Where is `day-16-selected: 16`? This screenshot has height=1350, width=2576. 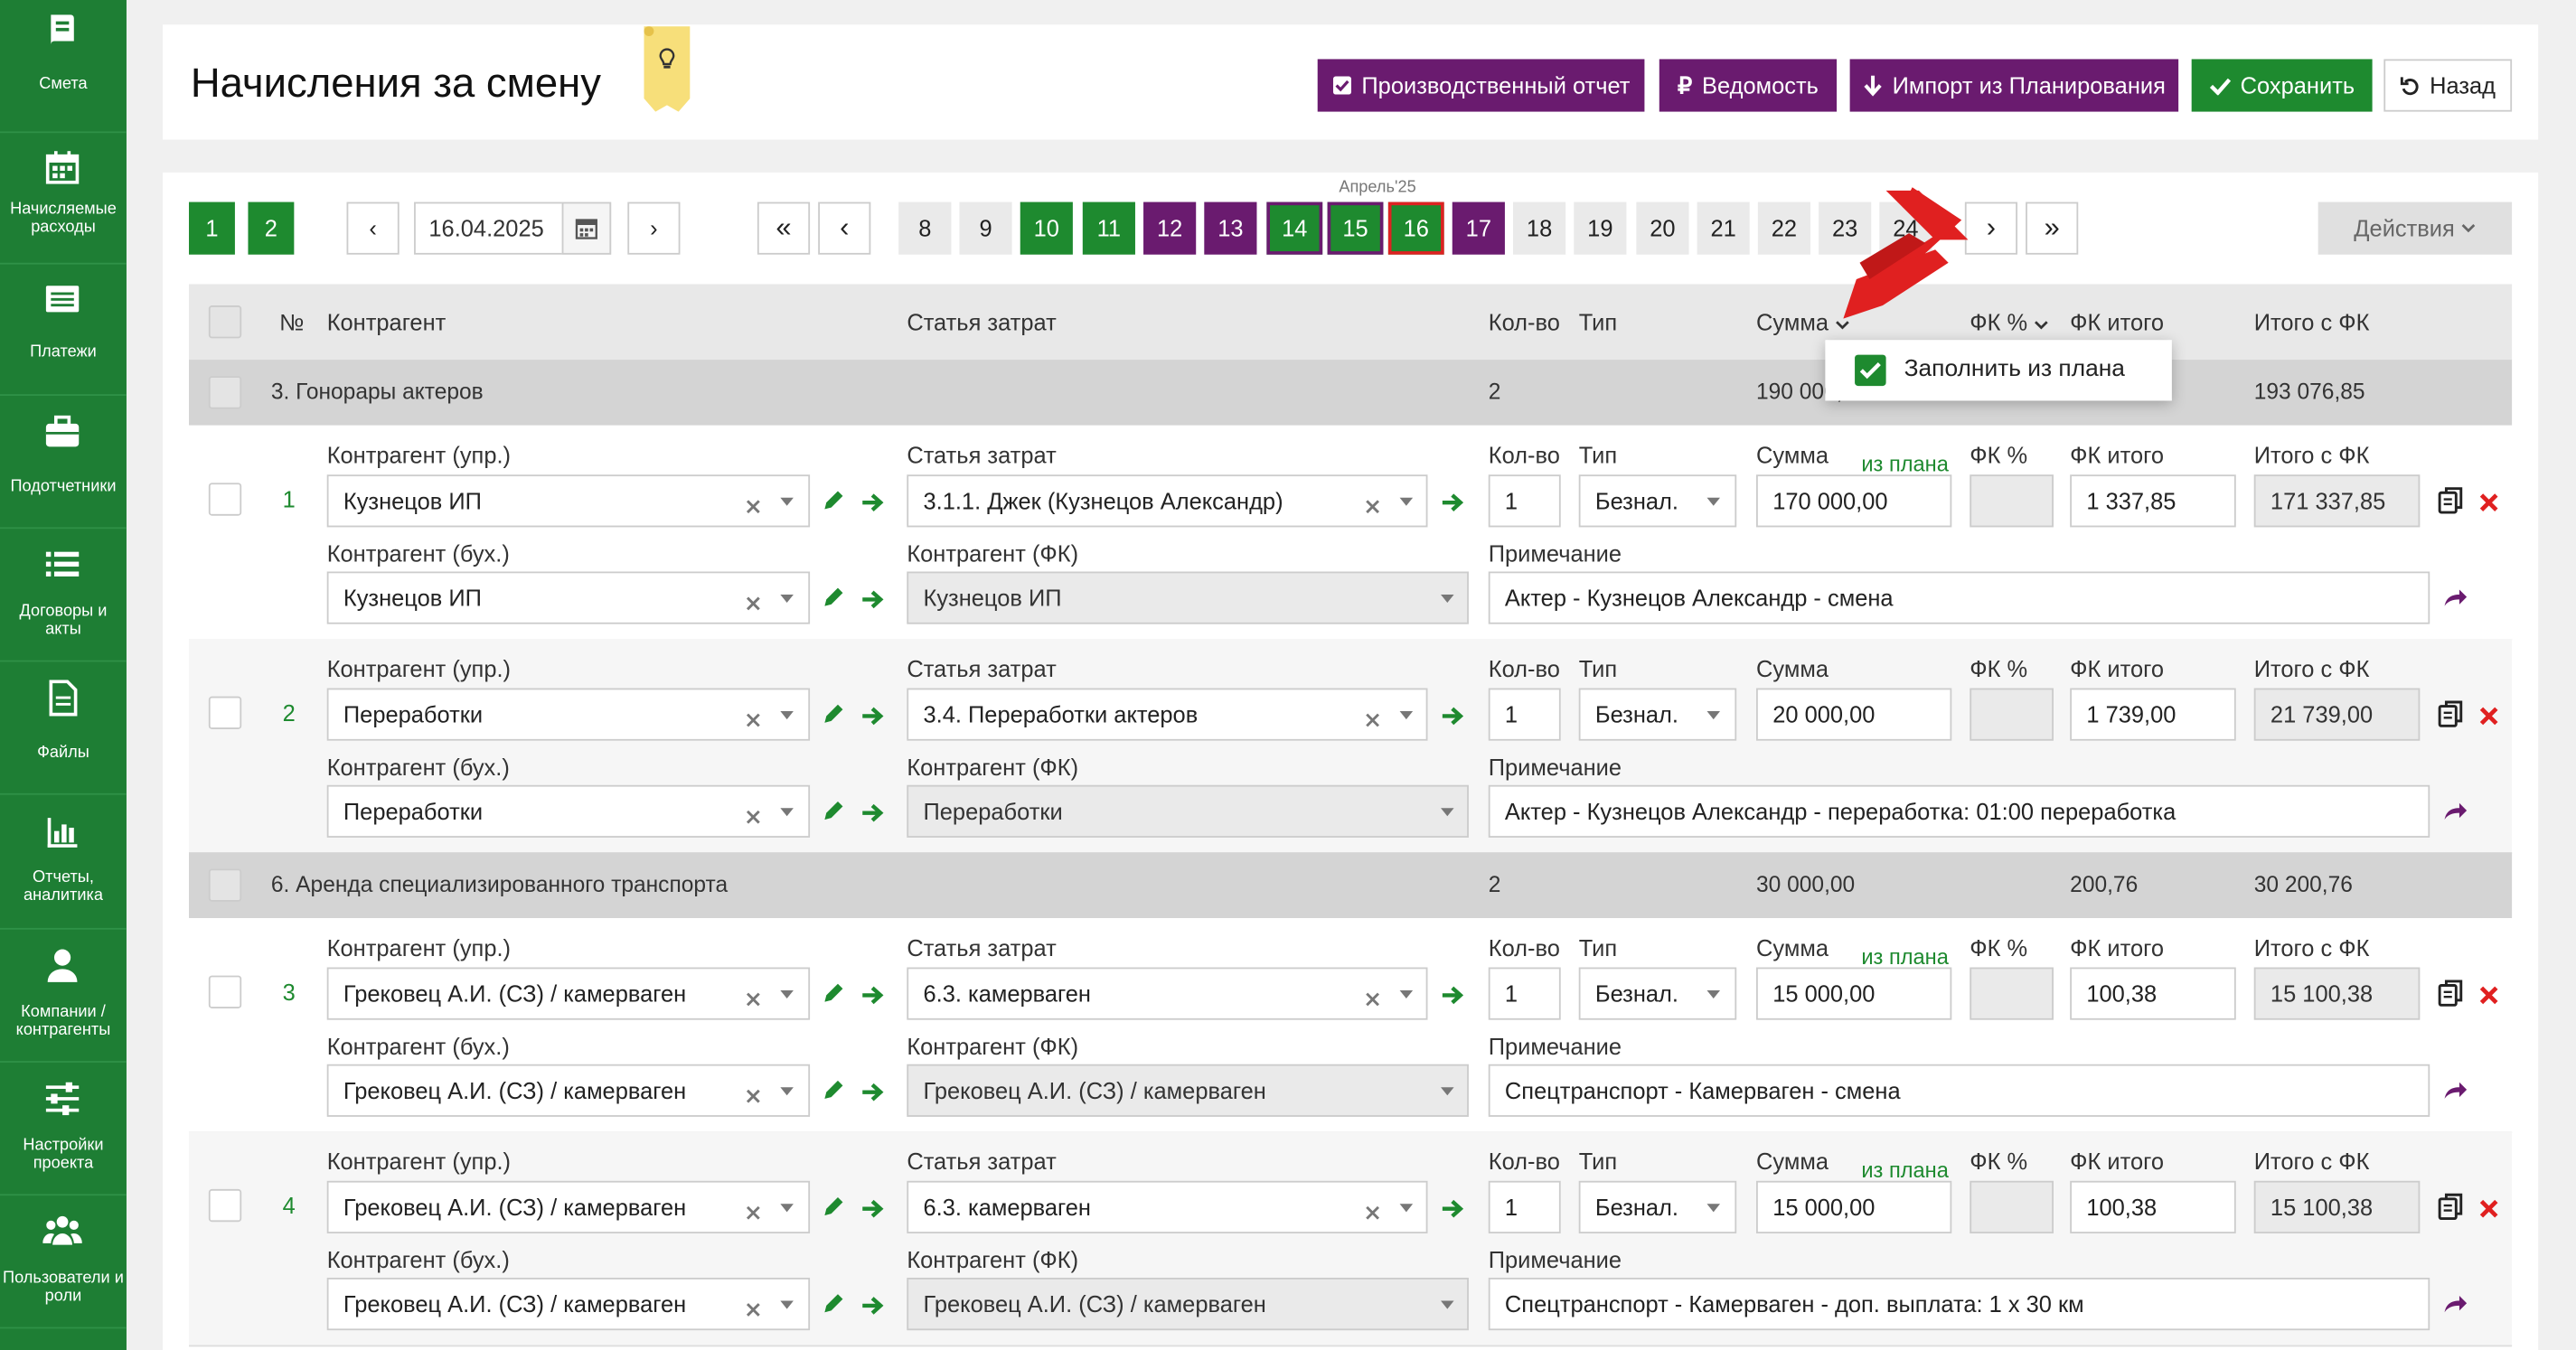 day-16-selected: 16 is located at coordinates (1415, 228).